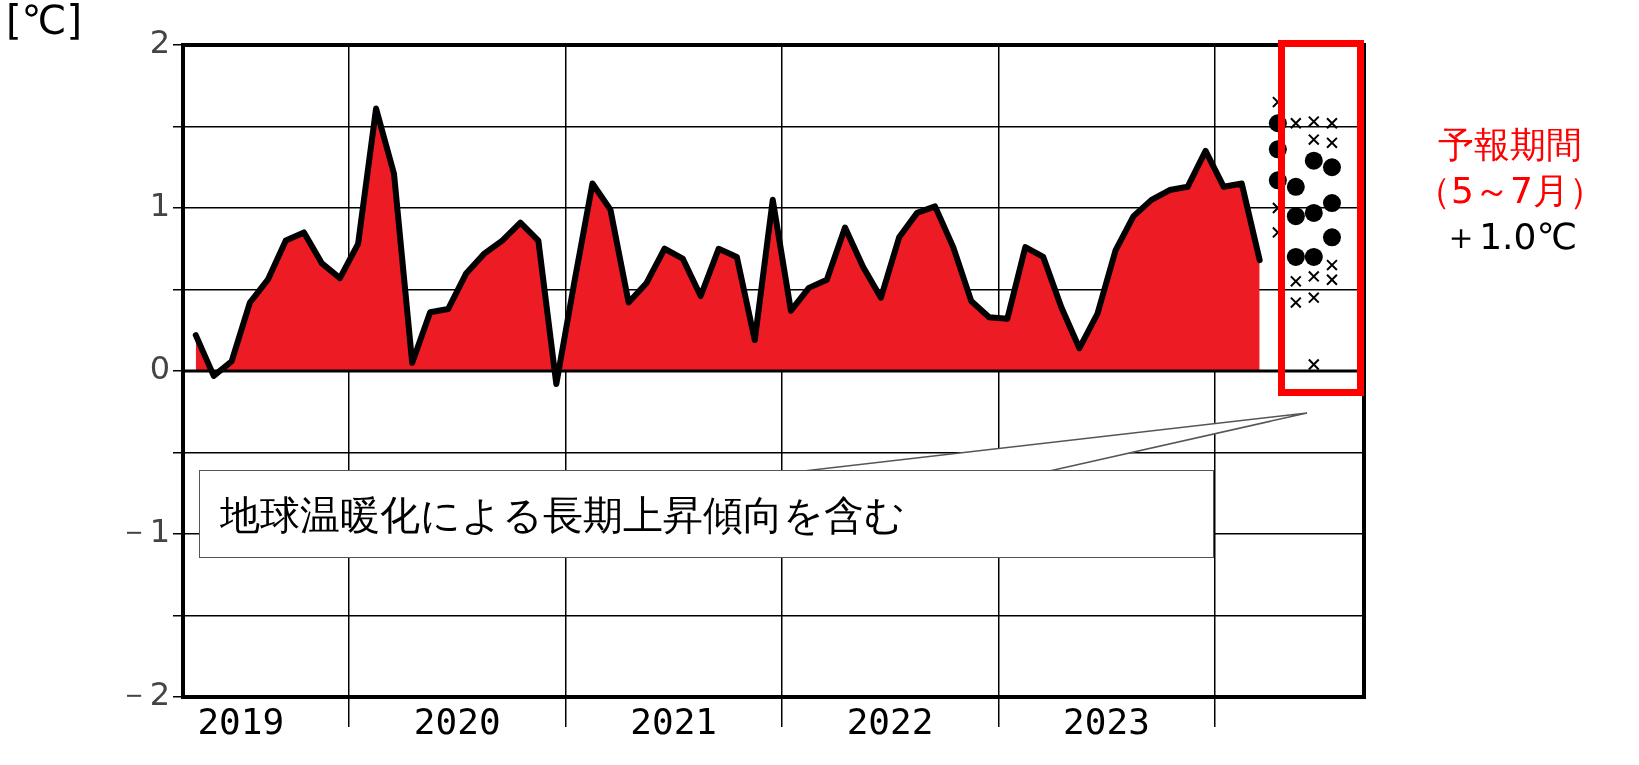 This screenshot has width=1639, height=765. I want to click on callout: 地球温暖化による長期上昇傾向を含む, so click(754, 485).